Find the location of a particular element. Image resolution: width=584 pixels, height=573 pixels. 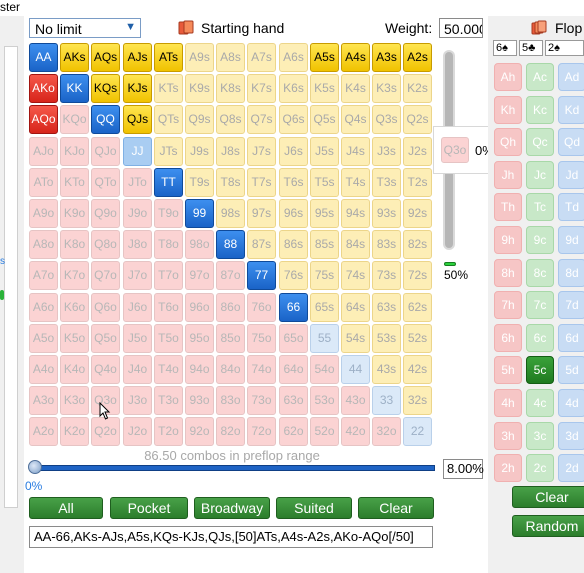

hand-cell-Q3s: Q3s is located at coordinates (386, 119).